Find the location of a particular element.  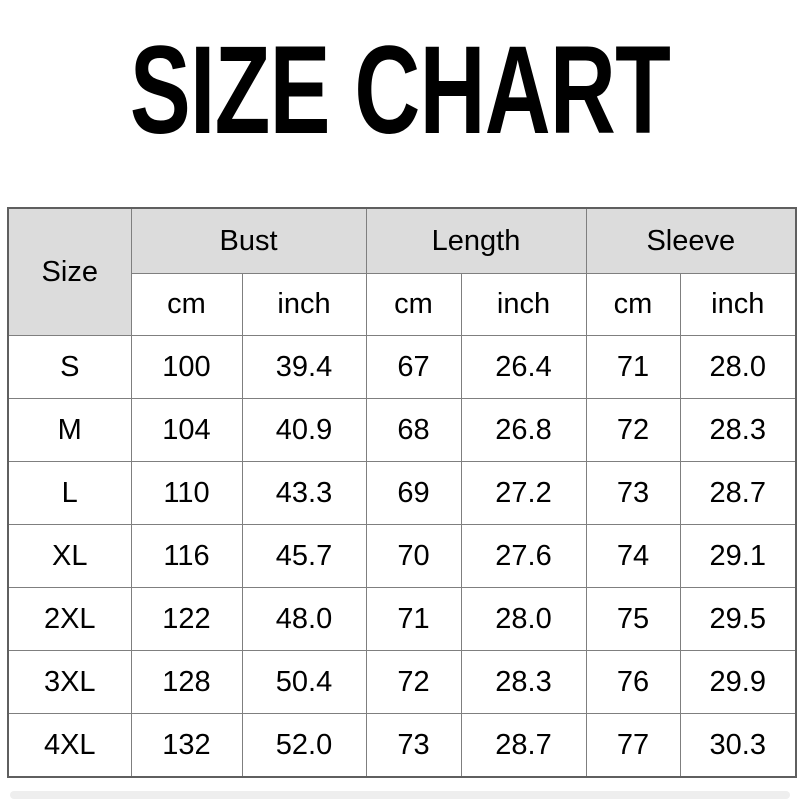

length-group-header: Length is located at coordinates (476, 240).